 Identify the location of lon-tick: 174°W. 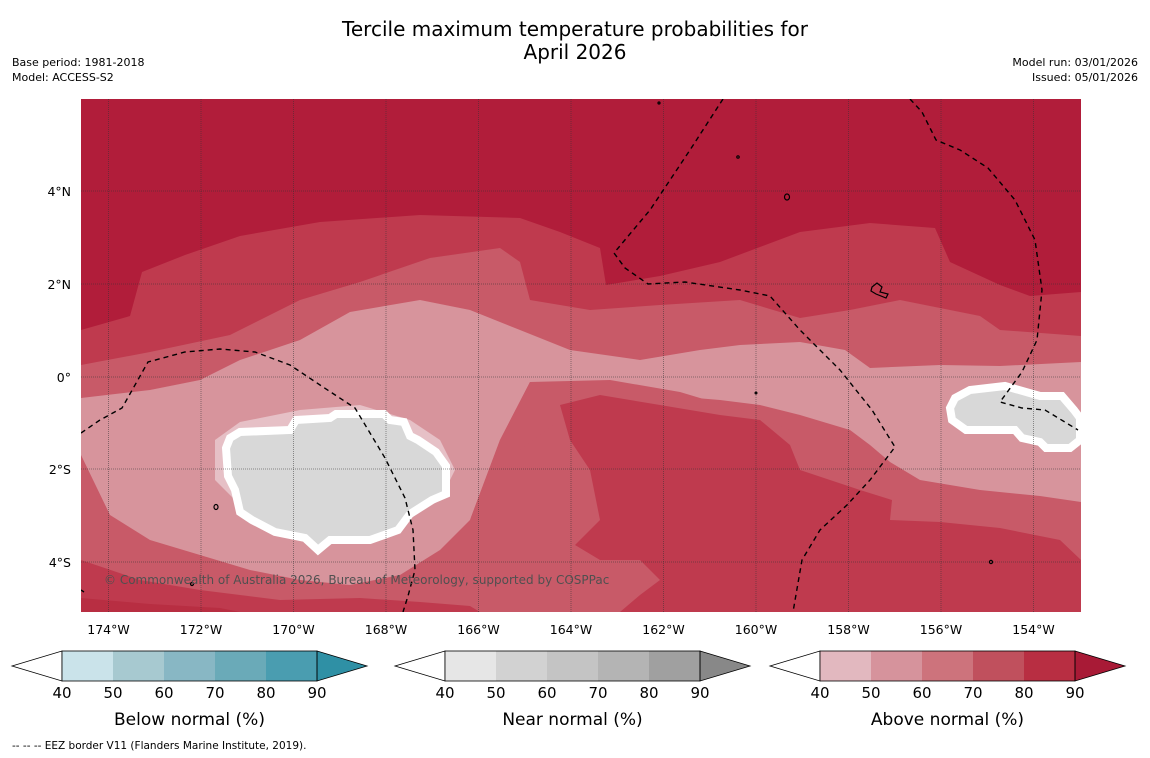
(108, 629).